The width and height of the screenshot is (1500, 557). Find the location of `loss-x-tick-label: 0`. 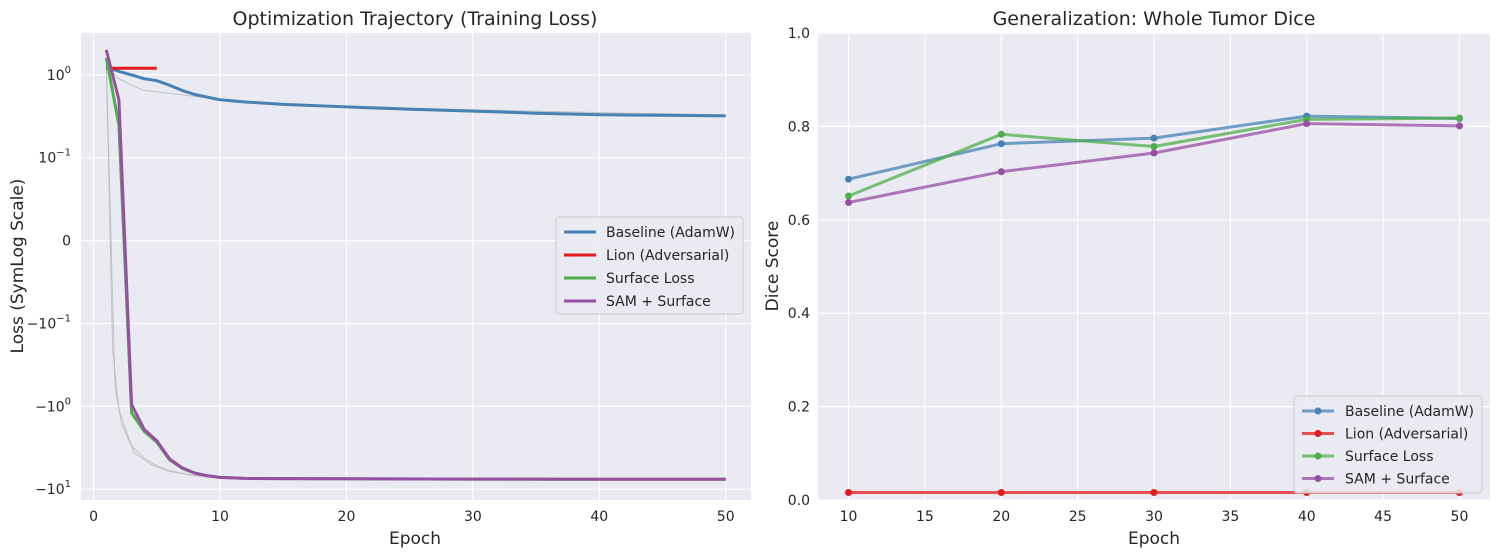

loss-x-tick-label: 0 is located at coordinates (93, 517).